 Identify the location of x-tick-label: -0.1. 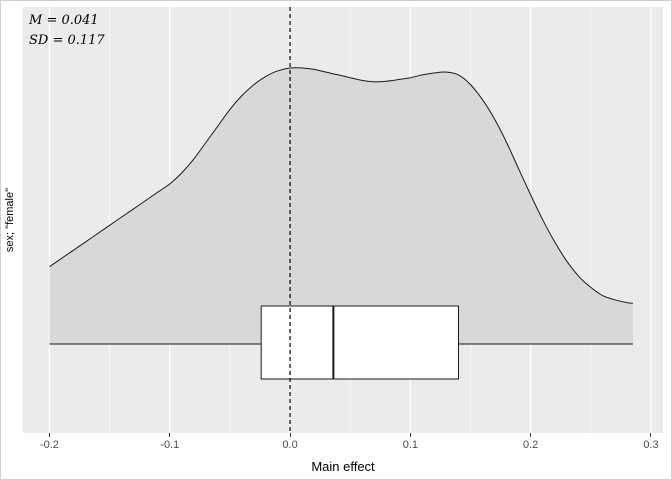
(170, 445).